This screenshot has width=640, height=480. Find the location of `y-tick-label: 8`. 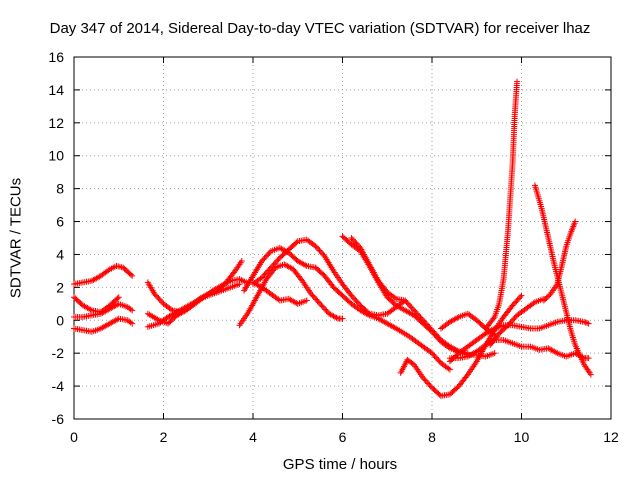

y-tick-label: 8 is located at coordinates (60, 189).